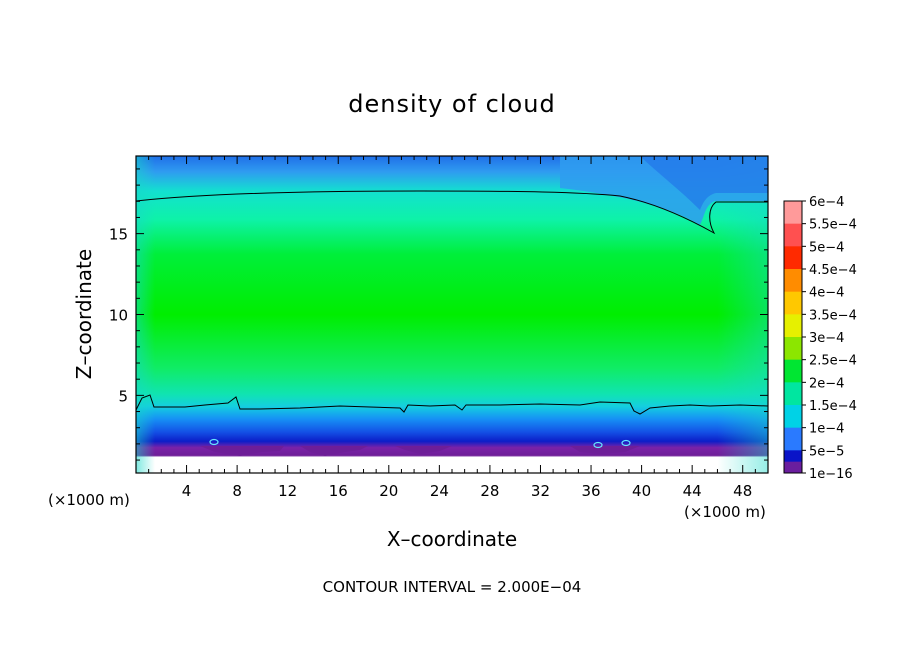 The image size is (904, 654). What do you see at coordinates (826, 451) in the screenshot?
I see `colorbar-label: 5e−5` at bounding box center [826, 451].